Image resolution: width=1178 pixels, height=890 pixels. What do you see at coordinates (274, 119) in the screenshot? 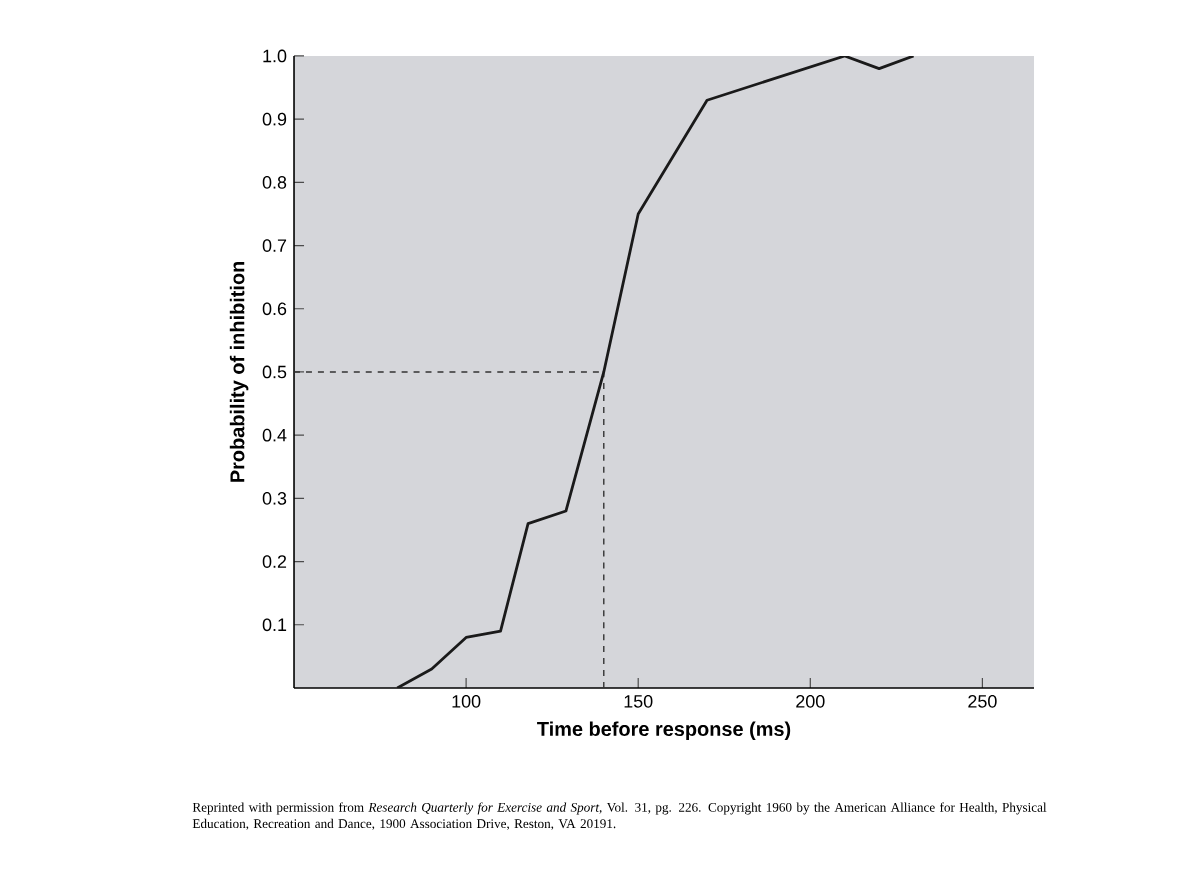
I see `y-tick-label: 0.9` at bounding box center [274, 119].